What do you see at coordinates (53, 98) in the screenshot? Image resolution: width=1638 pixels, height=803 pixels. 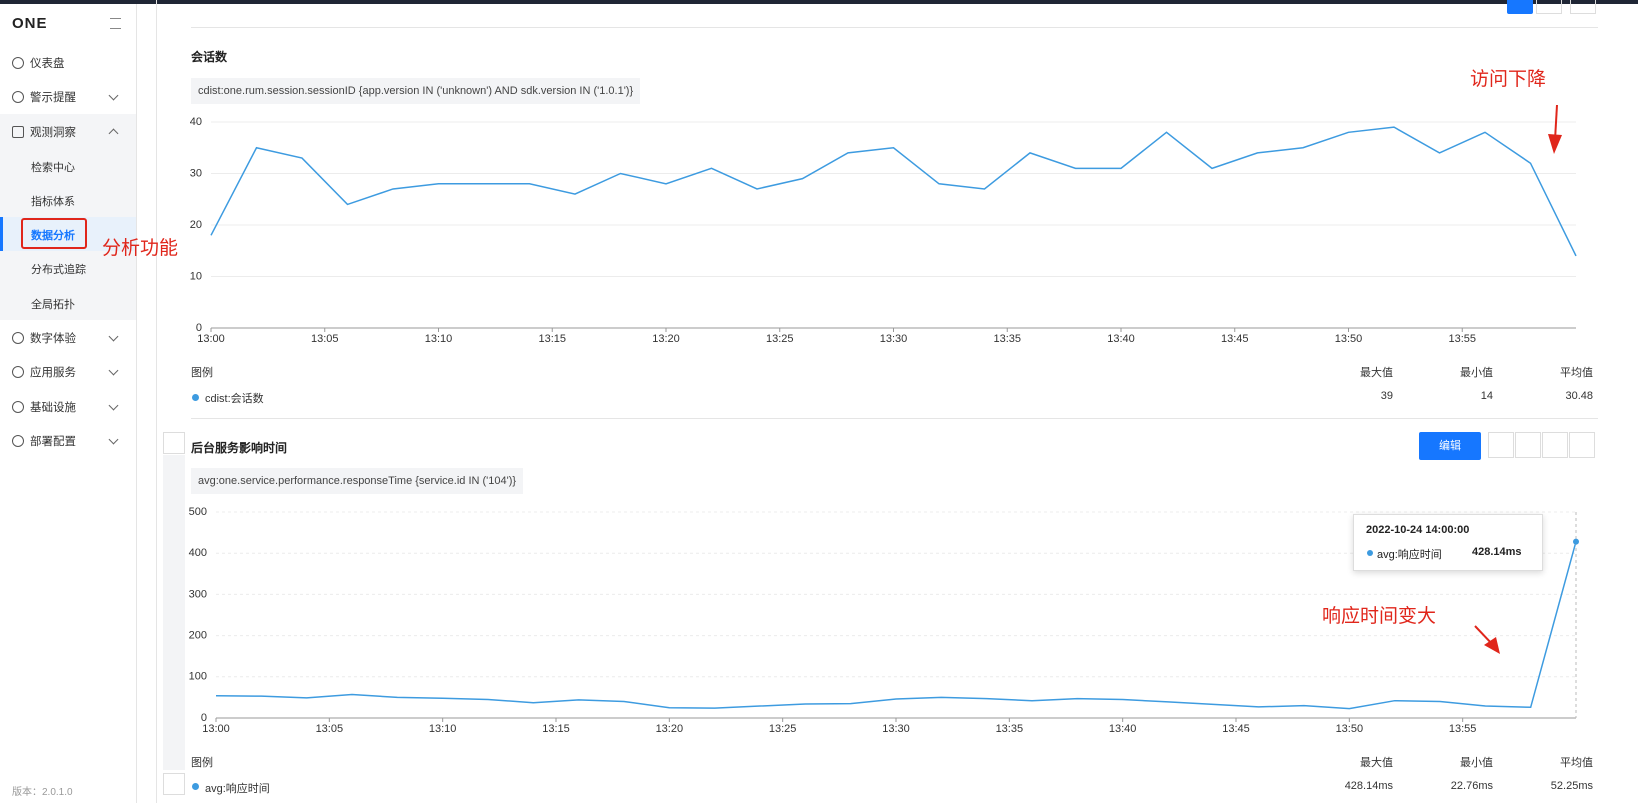 I see `nav-item: 警示提醒` at bounding box center [53, 98].